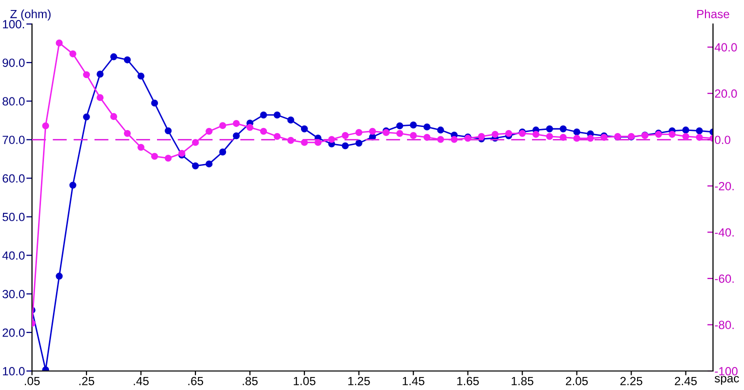 The height and width of the screenshot is (390, 744). Describe the element at coordinates (30, 15) in the screenshot. I see `y-axis-title: Z (ohm)` at that location.